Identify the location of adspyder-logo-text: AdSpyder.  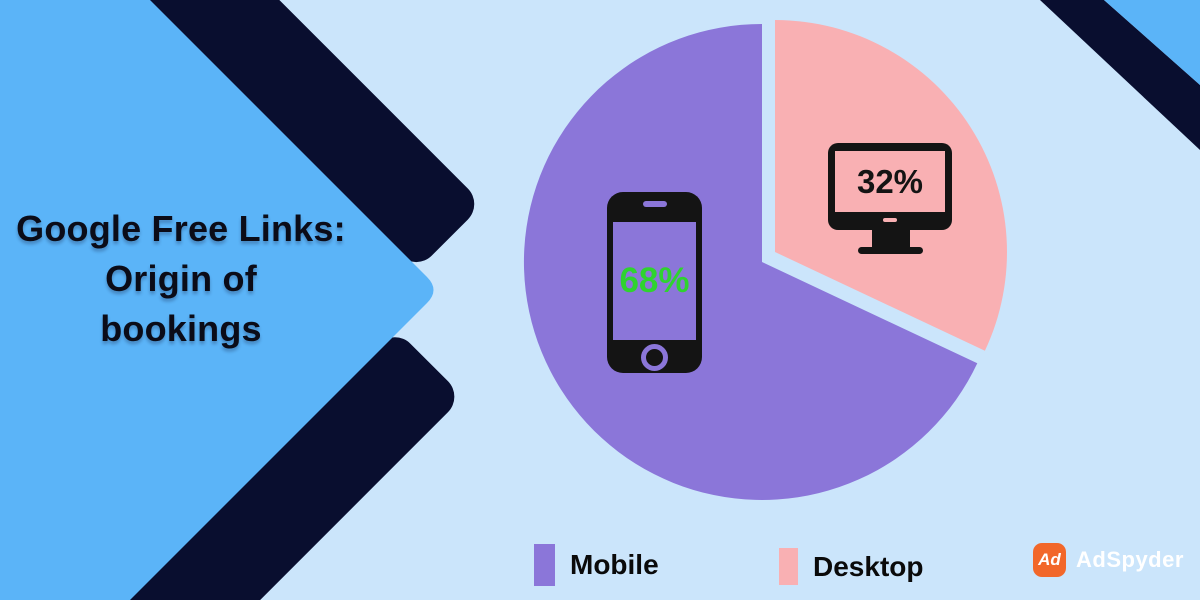
(1130, 559).